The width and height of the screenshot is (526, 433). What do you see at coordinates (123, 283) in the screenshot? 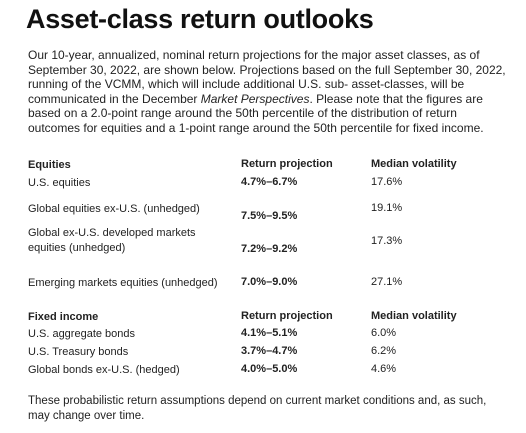
I see `asset-name: Emerging markets equities (unhedged)` at bounding box center [123, 283].